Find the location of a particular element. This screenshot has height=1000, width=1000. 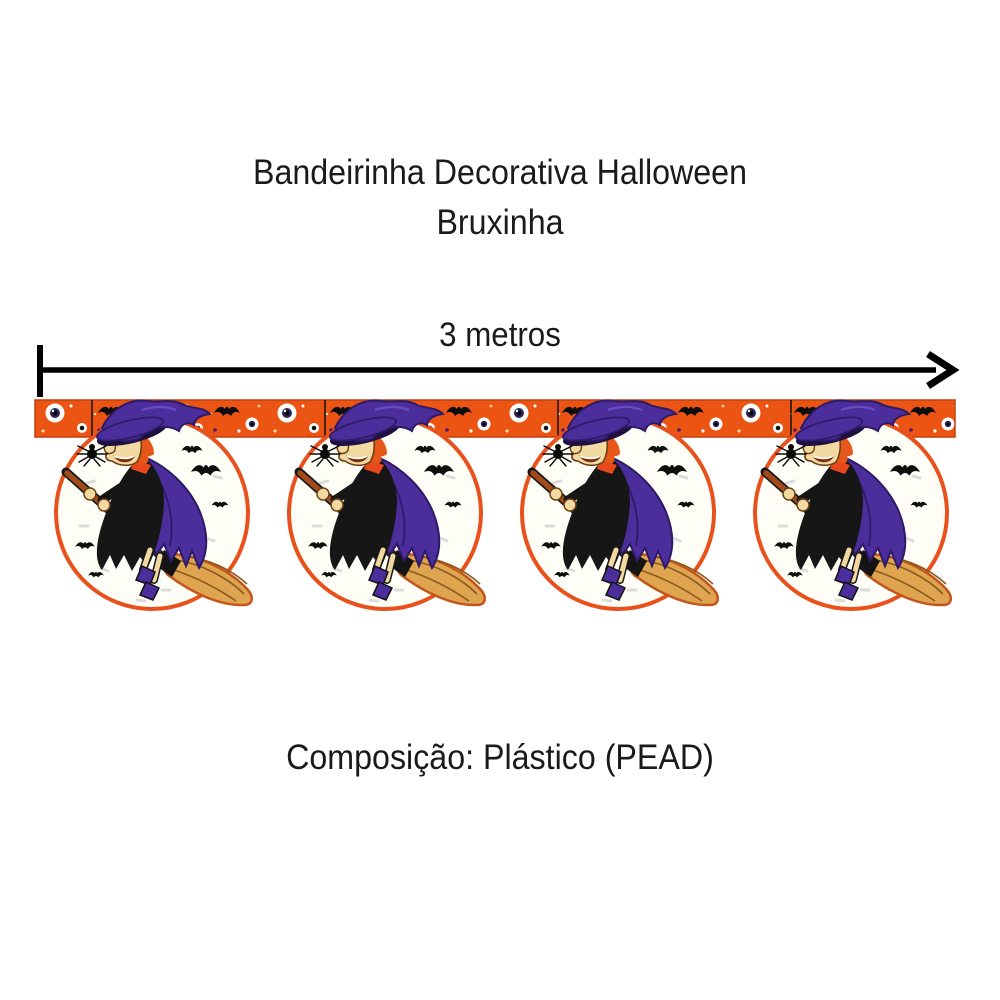

measurement-arrow is located at coordinates (498, 371).